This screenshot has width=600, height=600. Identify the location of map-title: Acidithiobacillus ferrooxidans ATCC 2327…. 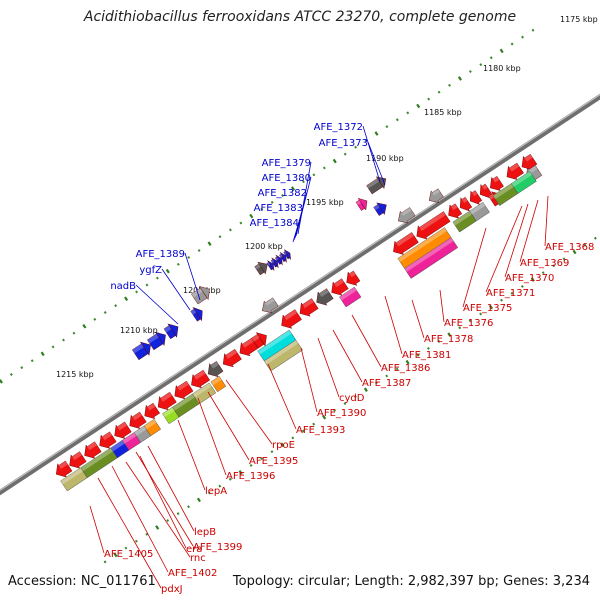
(300, 17).